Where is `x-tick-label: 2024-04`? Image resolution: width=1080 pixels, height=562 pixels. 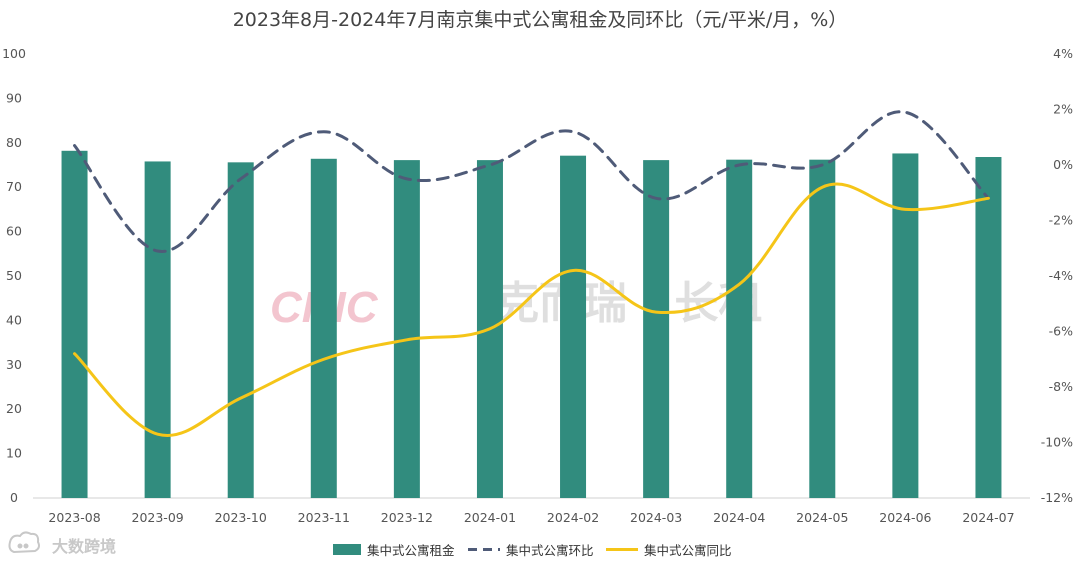 x-tick-label: 2024-04 is located at coordinates (739, 517).